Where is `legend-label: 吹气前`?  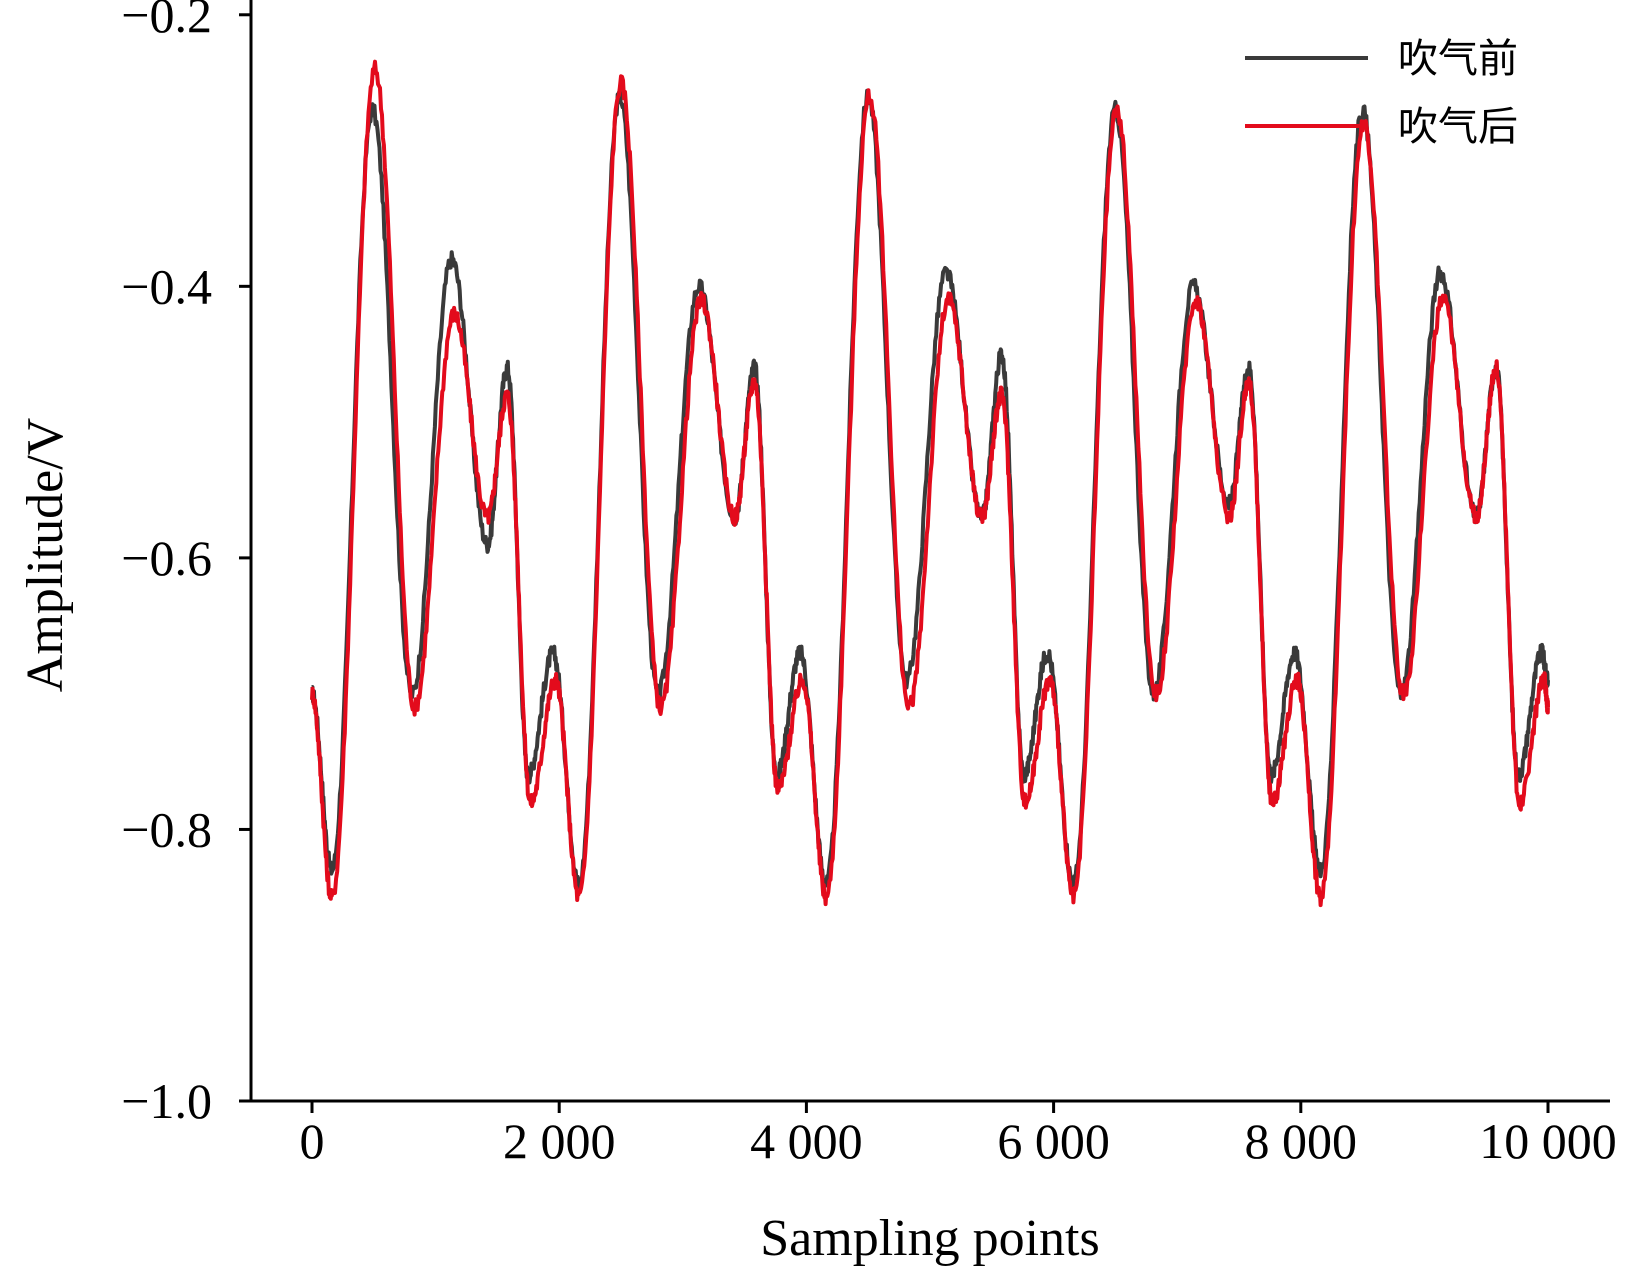
legend-label: 吹气前 is located at coordinates (1458, 59).